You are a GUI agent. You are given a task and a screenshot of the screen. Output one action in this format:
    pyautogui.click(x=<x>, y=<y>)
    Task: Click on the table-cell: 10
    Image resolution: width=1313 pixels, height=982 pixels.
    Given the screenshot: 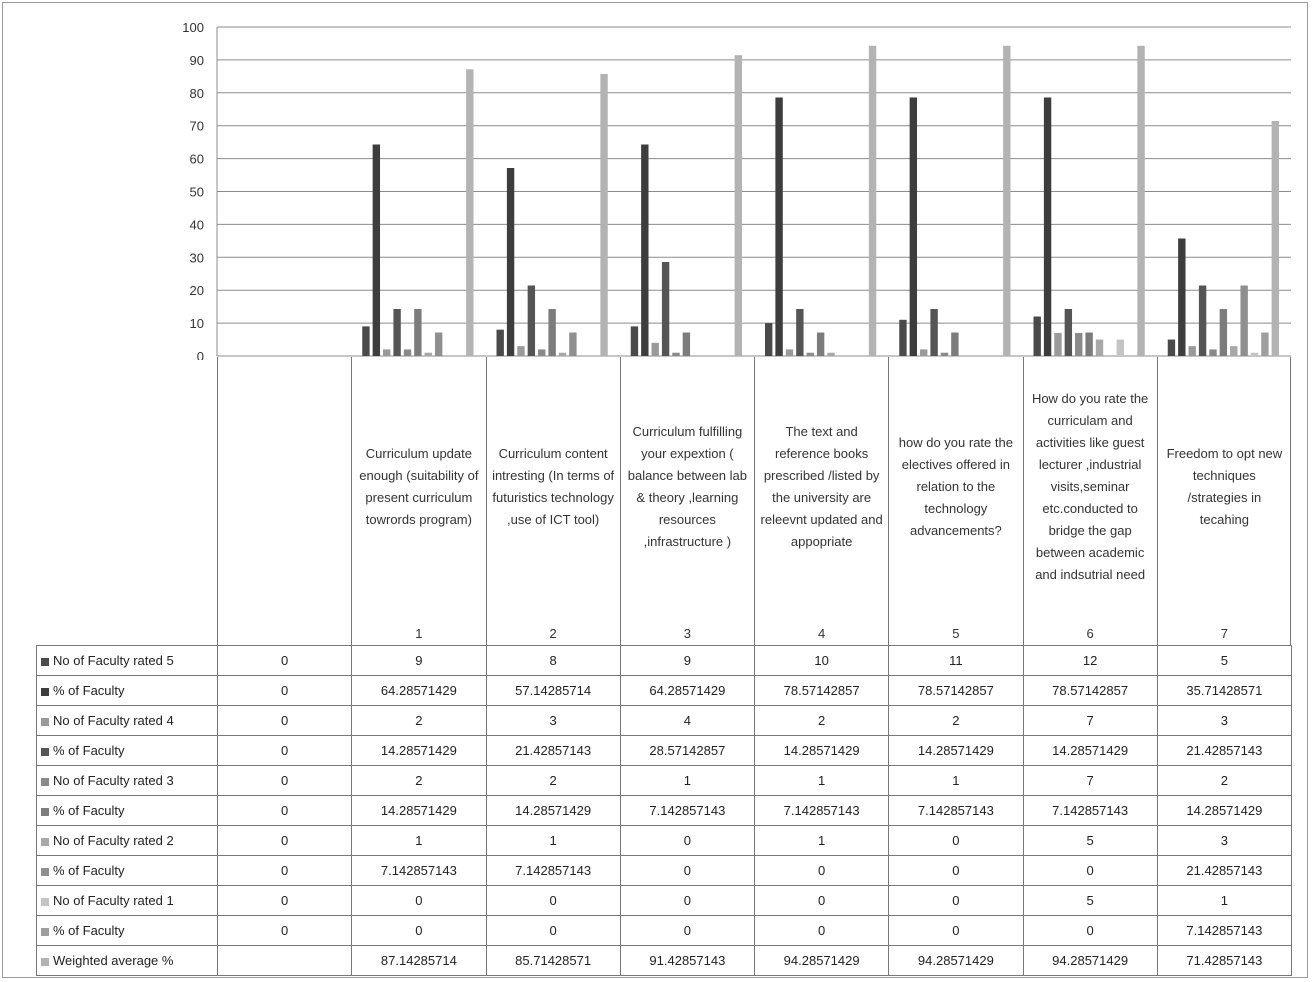 What is the action you would take?
    pyautogui.click(x=821, y=660)
    